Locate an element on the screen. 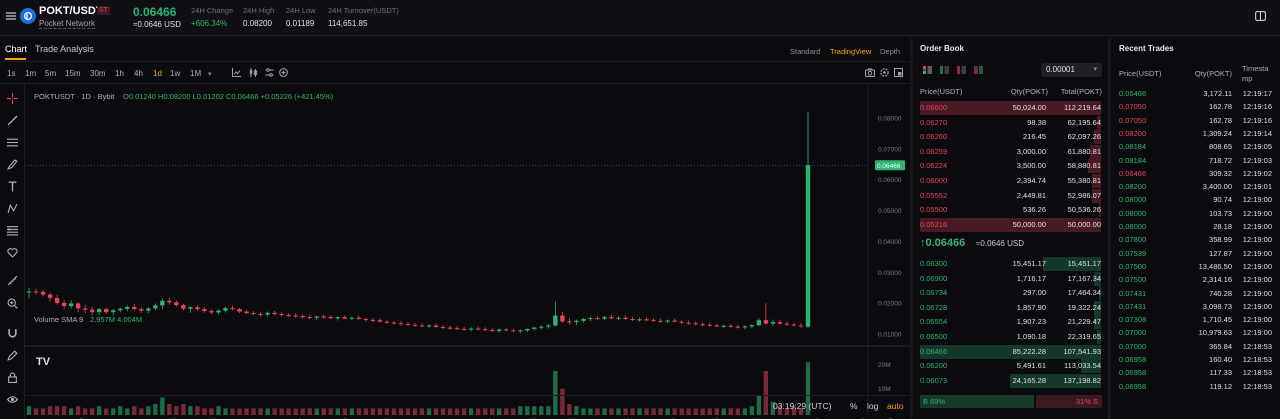 This screenshot has width=1280, height=419. ask-row-price: 0.05500 is located at coordinates (934, 210).